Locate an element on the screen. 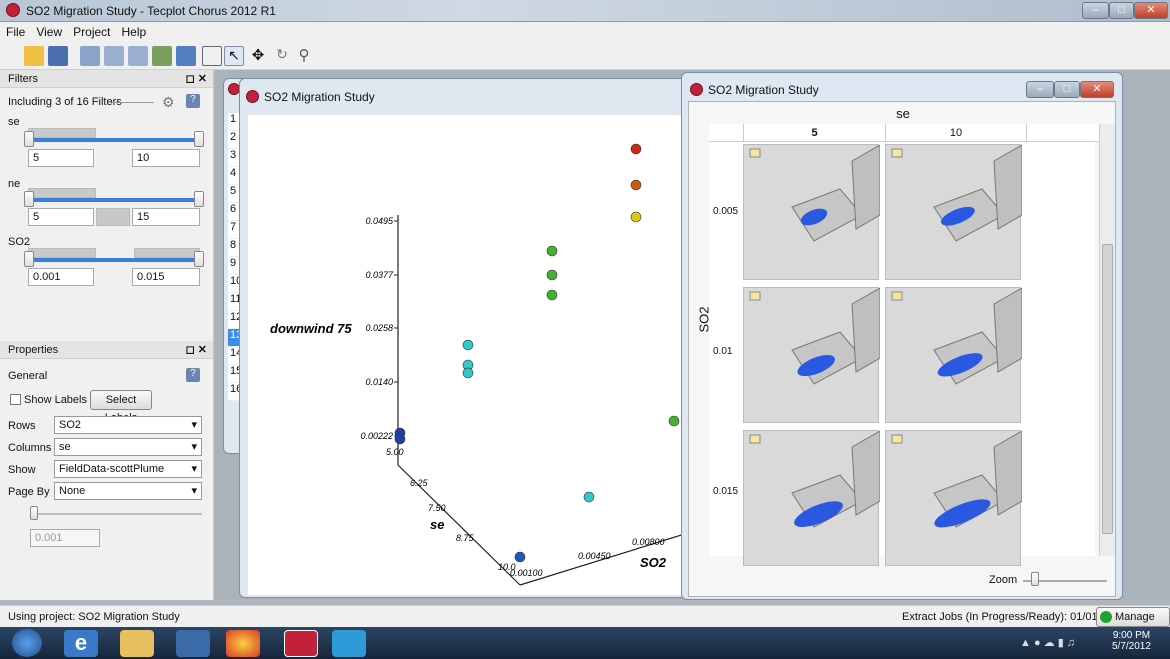 Image resolution: width=1170 pixels, height=659 pixels. gear-icon: ⚙ is located at coordinates (168, 102).